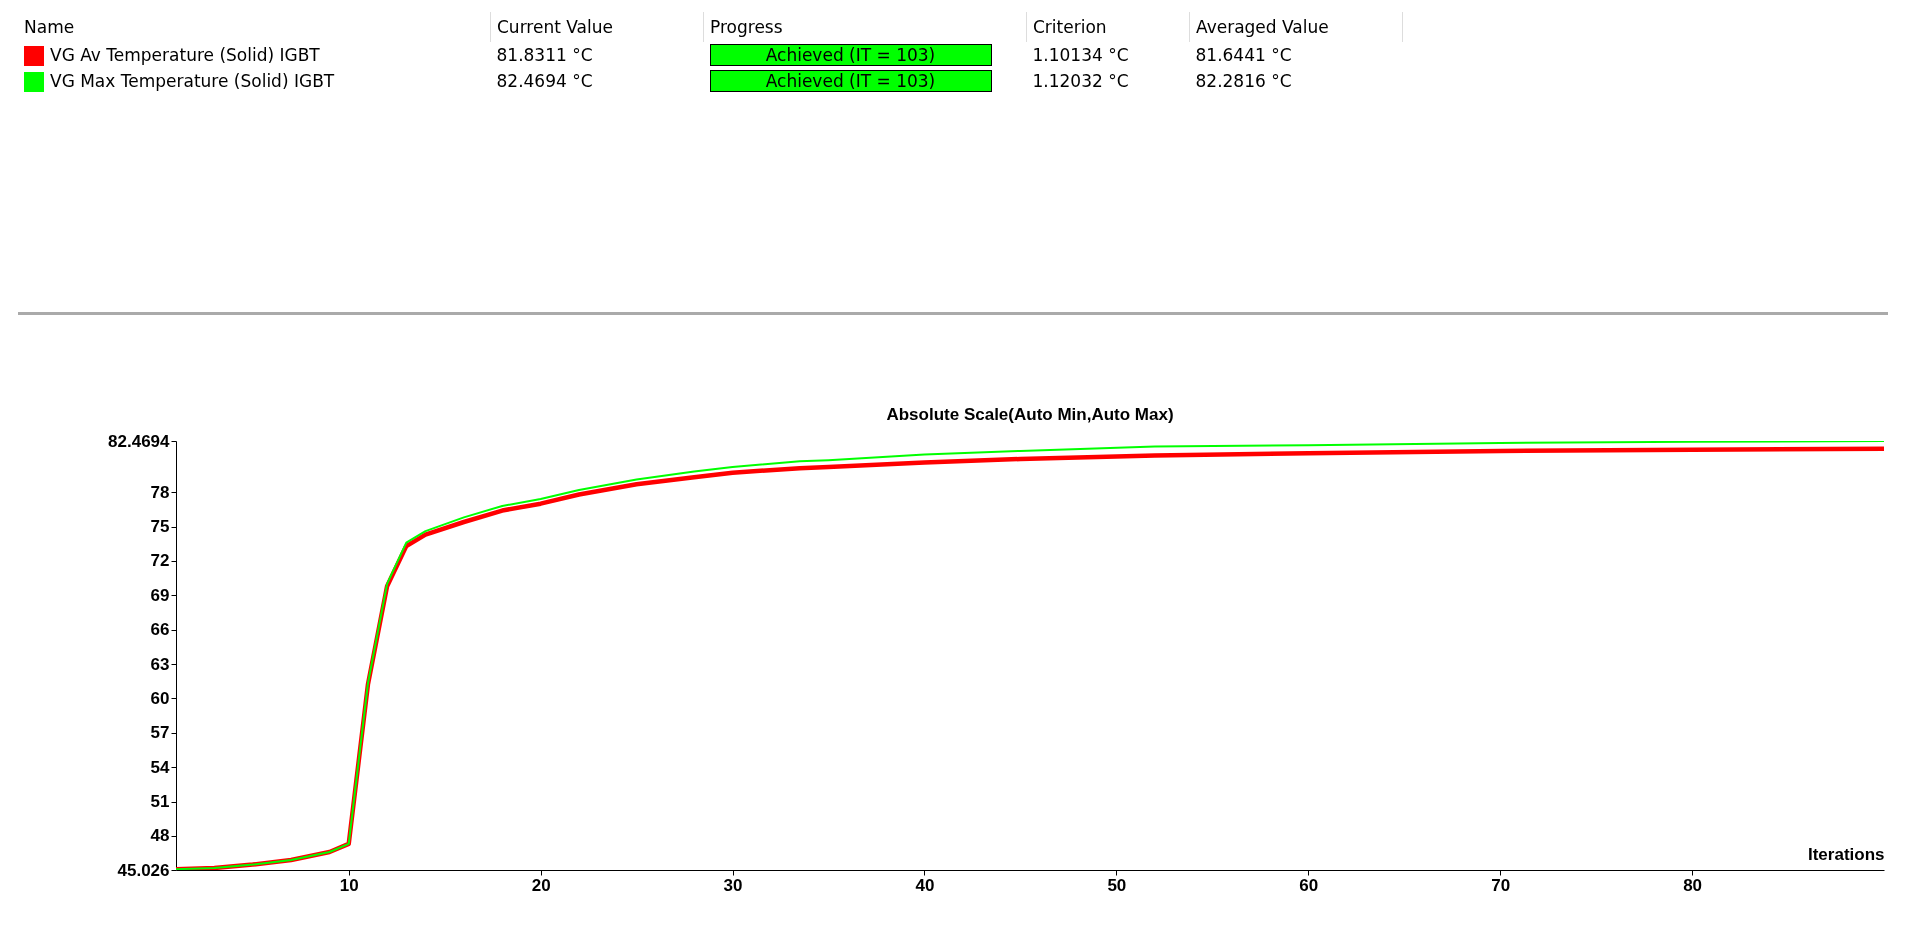  Describe the element at coordinates (254, 27) in the screenshot. I see `text: Name` at that location.